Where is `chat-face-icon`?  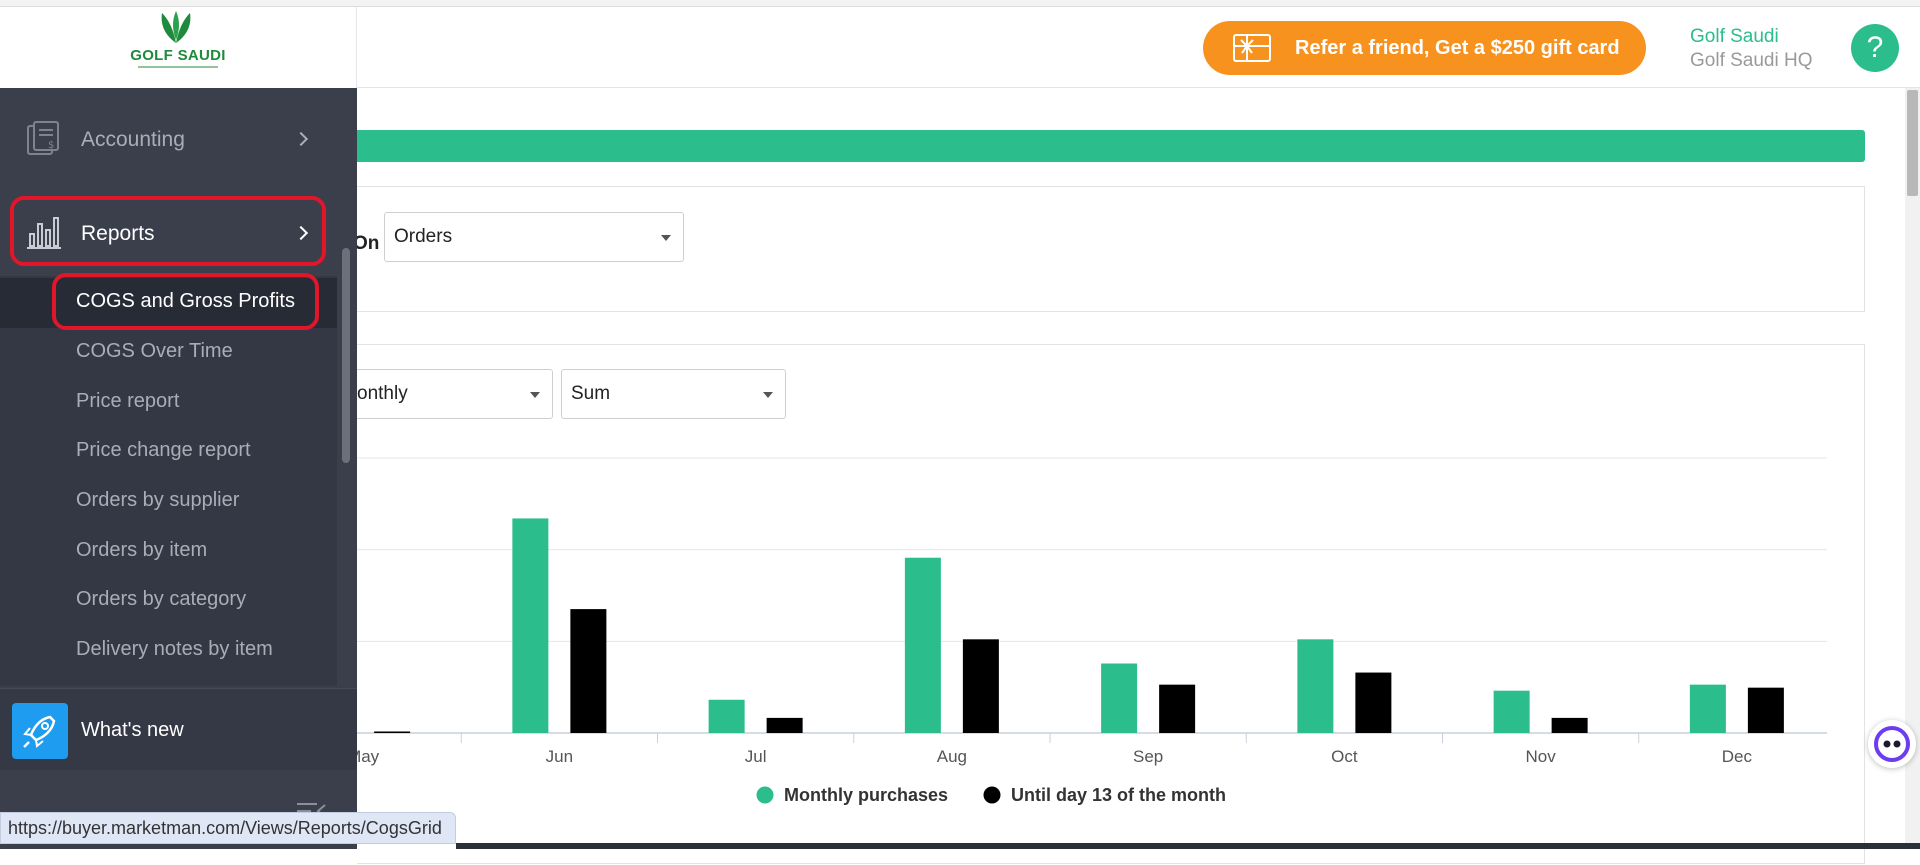
chat-face-icon is located at coordinates (1892, 744).